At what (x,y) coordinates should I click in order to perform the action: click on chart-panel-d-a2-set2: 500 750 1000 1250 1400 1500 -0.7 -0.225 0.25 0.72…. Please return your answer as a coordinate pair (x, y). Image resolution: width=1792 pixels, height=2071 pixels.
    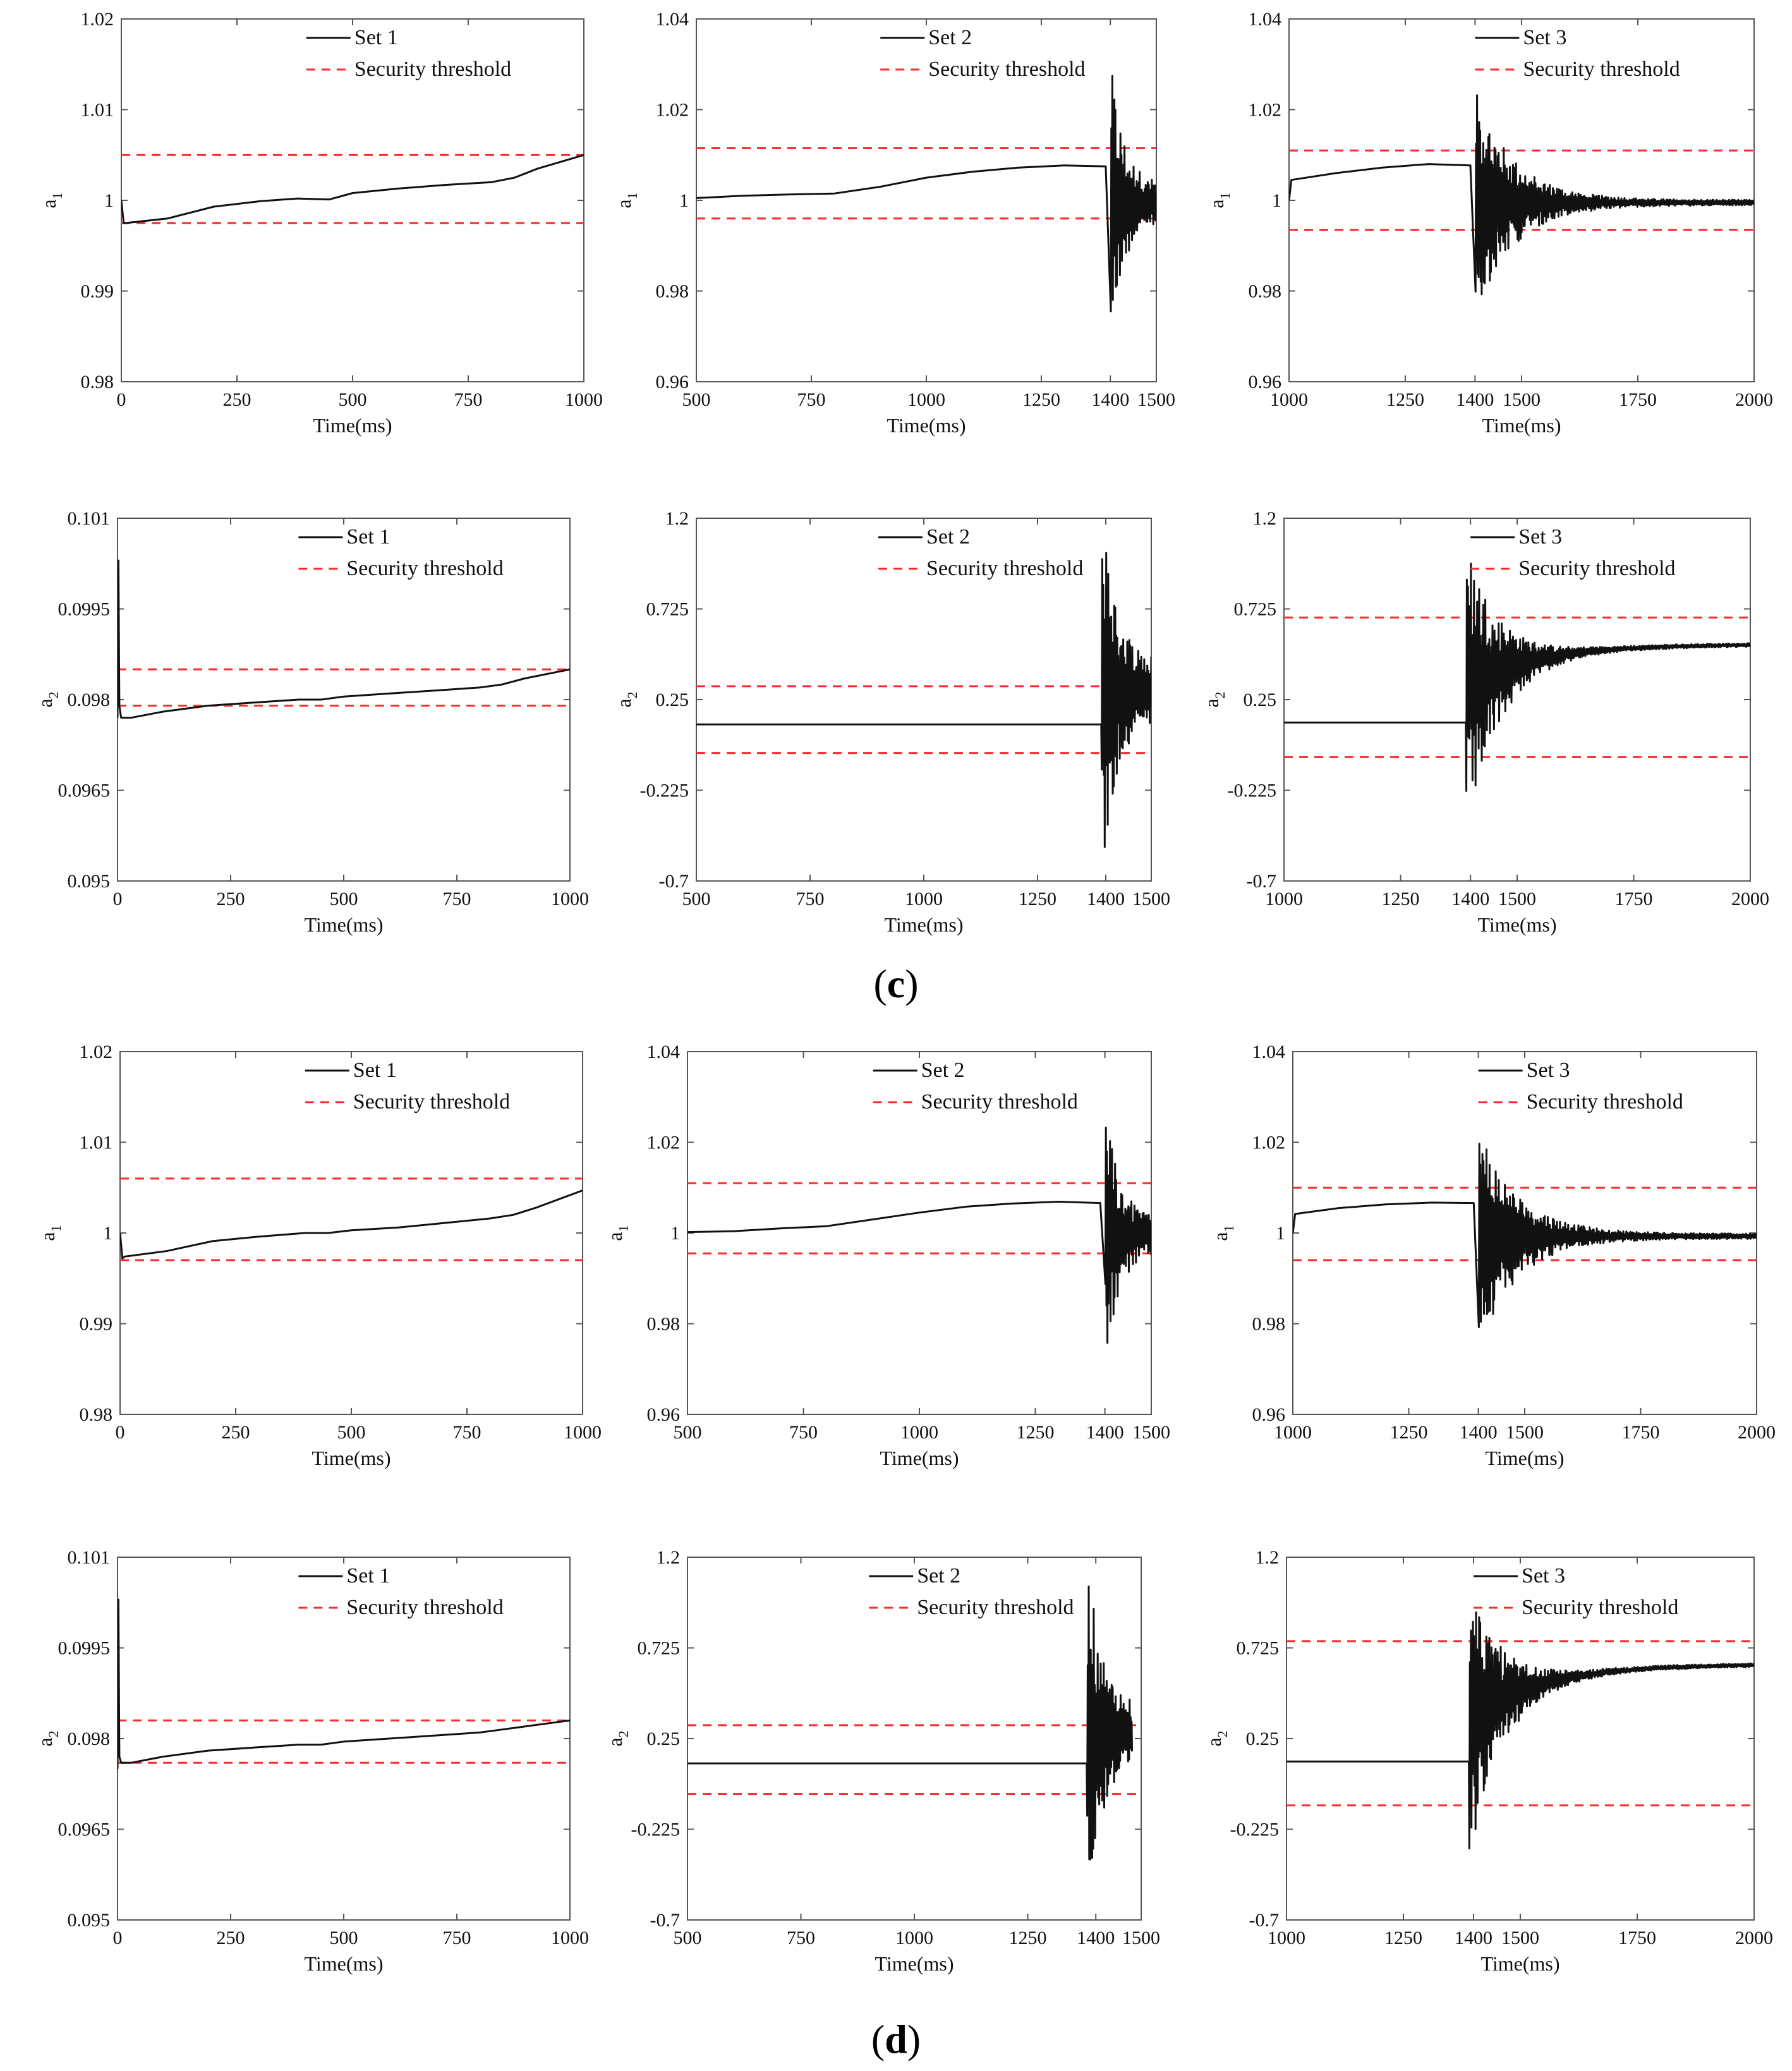
    Looking at the image, I should click on (881, 1761).